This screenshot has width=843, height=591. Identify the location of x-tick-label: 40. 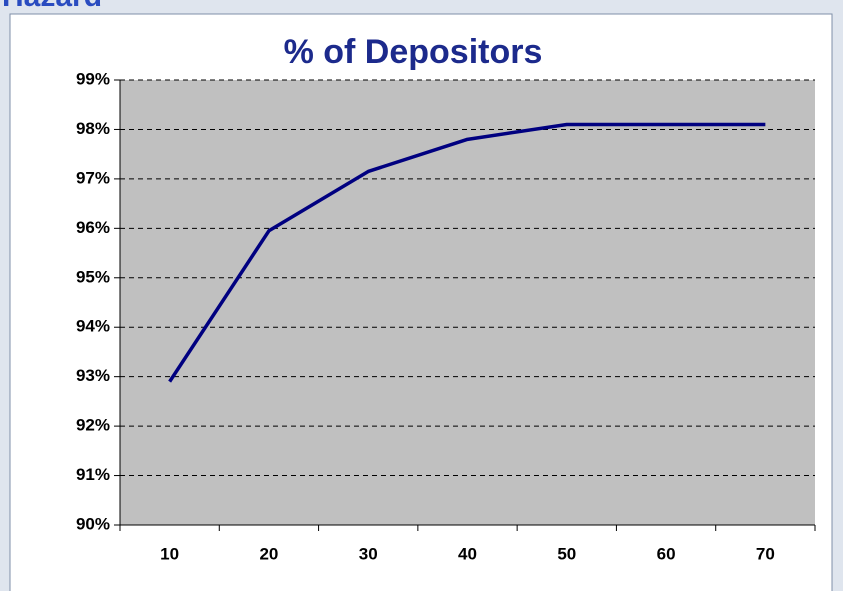
(467, 553).